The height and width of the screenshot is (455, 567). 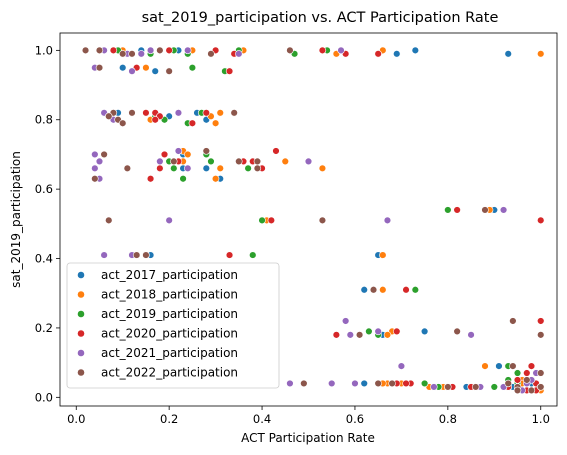 I want to click on legend-frame, so click(x=173, y=325).